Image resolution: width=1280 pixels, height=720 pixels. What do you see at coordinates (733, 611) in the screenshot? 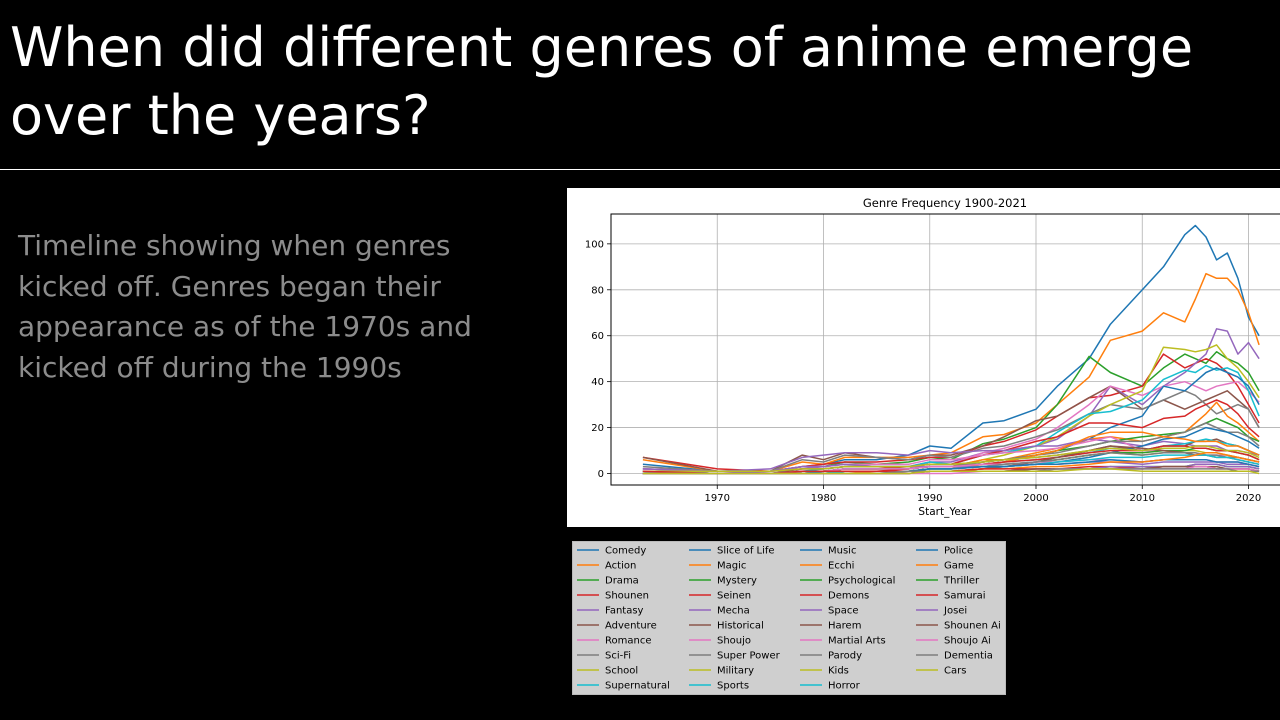
I see `legend-label-mecha: Mecha` at bounding box center [733, 611].